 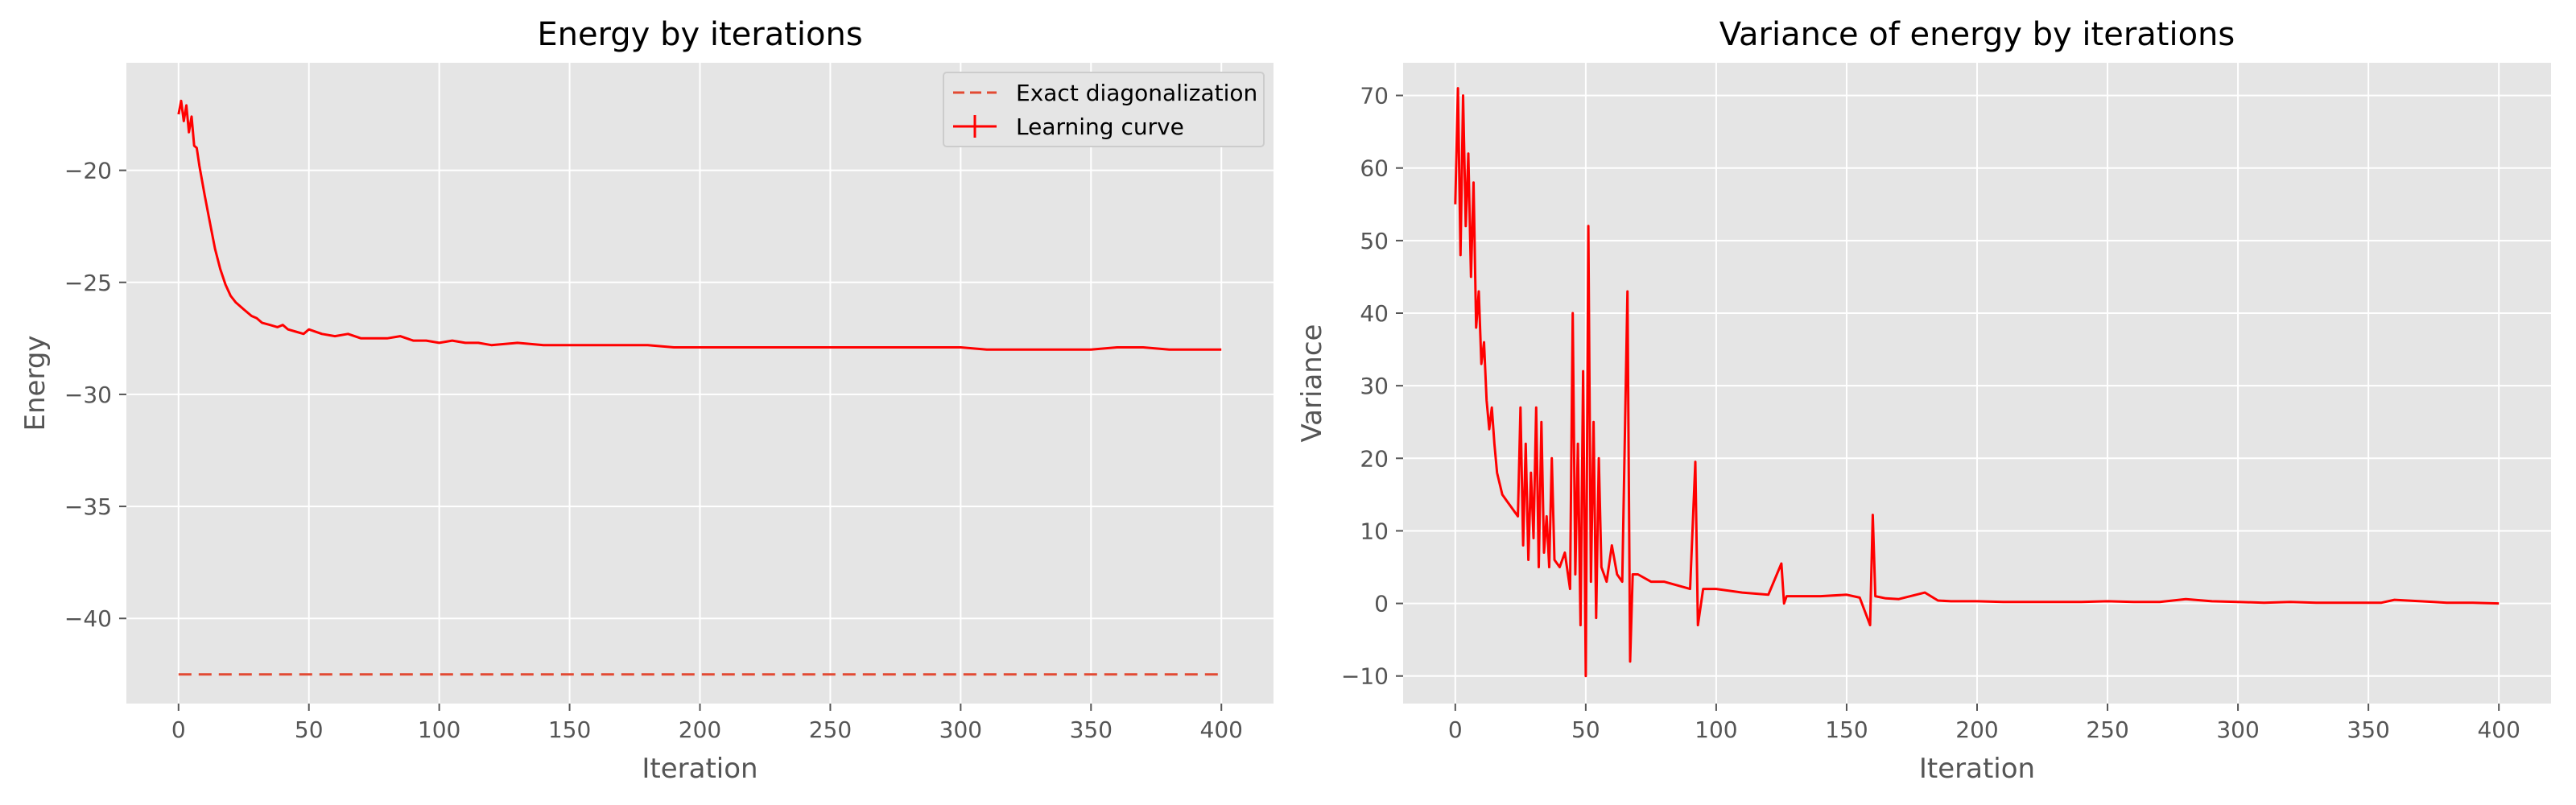 What do you see at coordinates (1365, 676) in the screenshot?
I see `y-tick-label: −10` at bounding box center [1365, 676].